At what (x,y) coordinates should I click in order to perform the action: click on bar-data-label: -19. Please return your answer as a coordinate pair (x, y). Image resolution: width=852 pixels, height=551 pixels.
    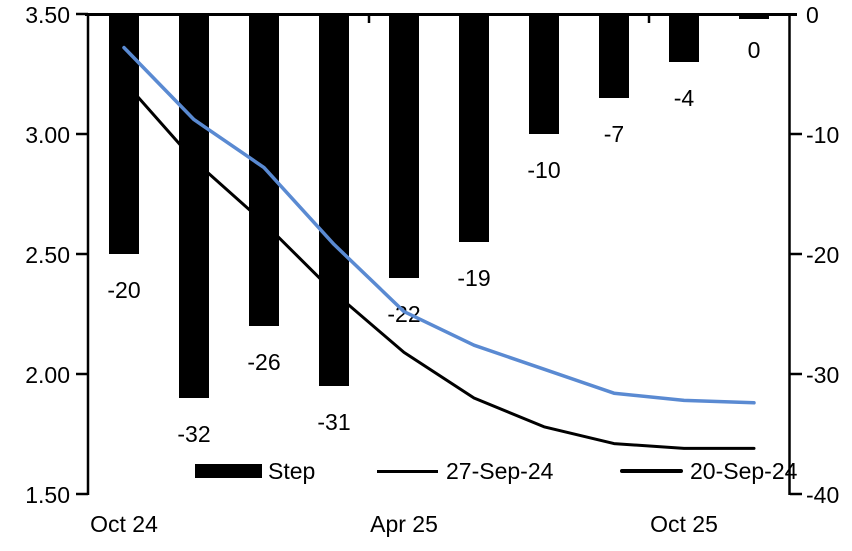
    Looking at the image, I should click on (473, 278).